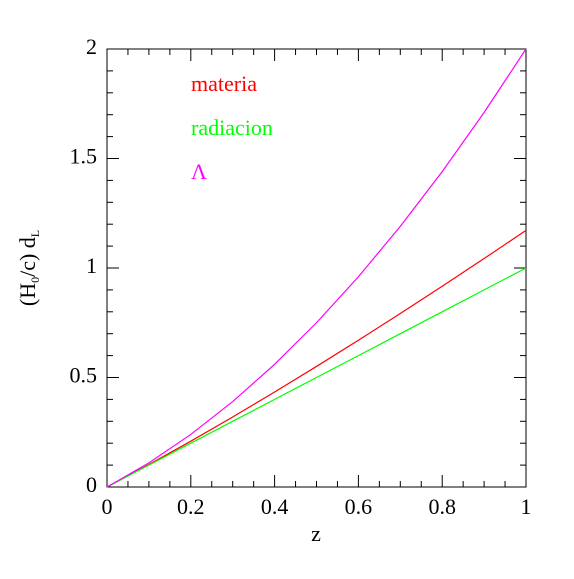 This screenshot has height=579, width=574. I want to click on x-tick-label: 0.8, so click(442, 506).